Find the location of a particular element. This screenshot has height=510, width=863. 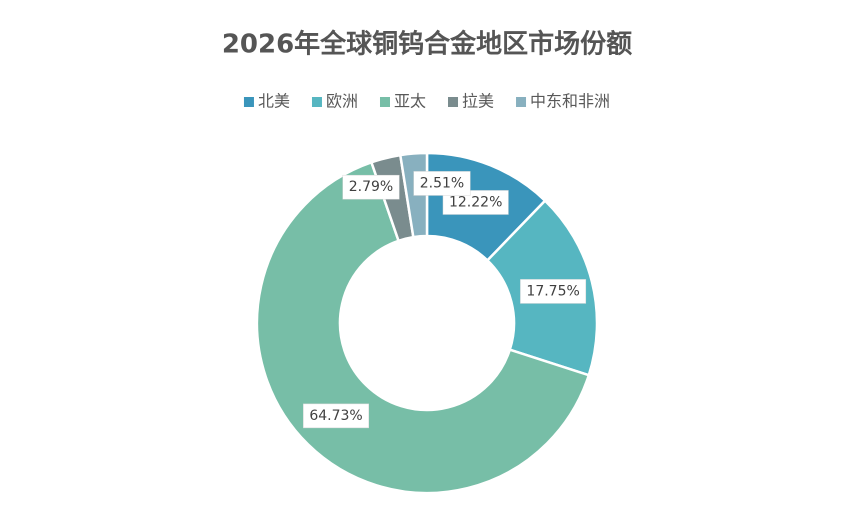

chart-title: 2026年全球铜钨合金地区市场份额 is located at coordinates (427, 44).